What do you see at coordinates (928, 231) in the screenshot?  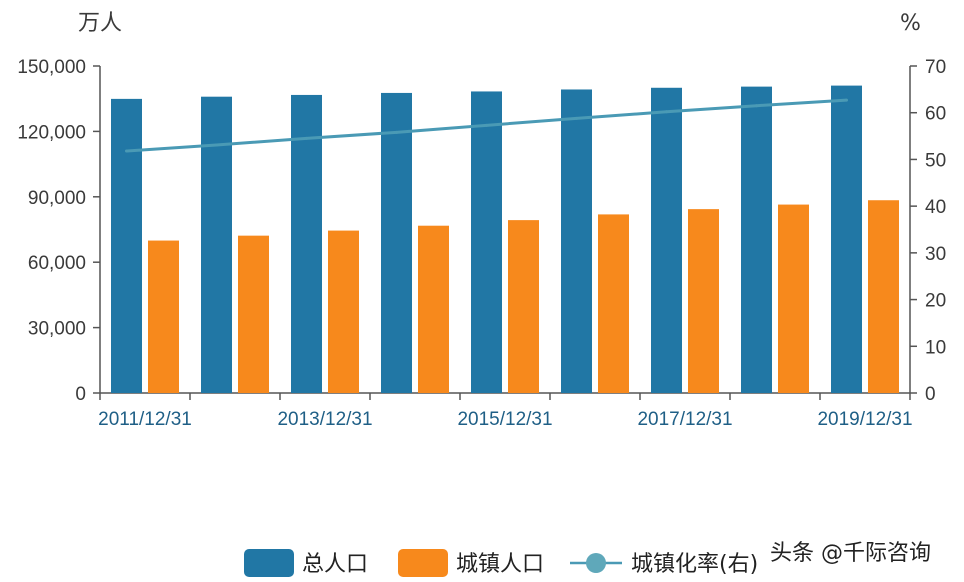 I see `y-right-ticks: 0 10 20 30 40 50 60 70` at bounding box center [928, 231].